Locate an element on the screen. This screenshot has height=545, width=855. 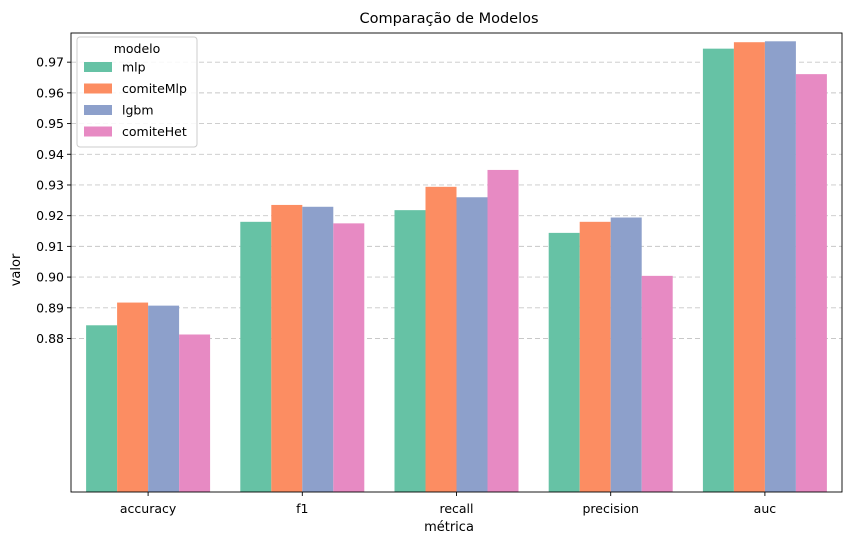
bar-lgbm-precision is located at coordinates (626, 355).